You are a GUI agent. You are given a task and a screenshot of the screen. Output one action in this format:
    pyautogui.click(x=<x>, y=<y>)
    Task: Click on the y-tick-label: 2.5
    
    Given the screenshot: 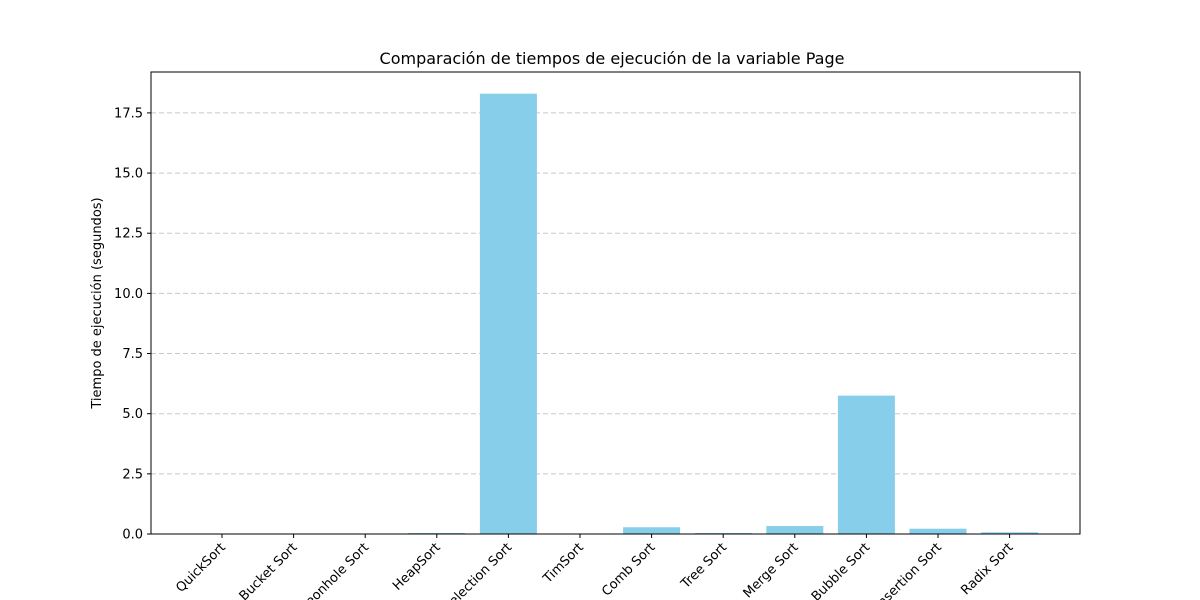 What is the action you would take?
    pyautogui.click(x=132, y=474)
    